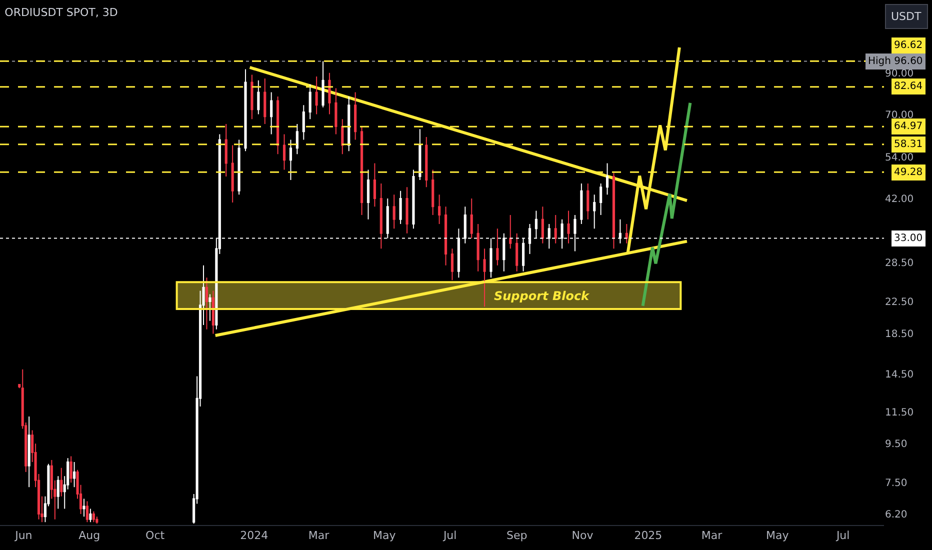  I want to click on y-axis-title: USDT, so click(906, 16).